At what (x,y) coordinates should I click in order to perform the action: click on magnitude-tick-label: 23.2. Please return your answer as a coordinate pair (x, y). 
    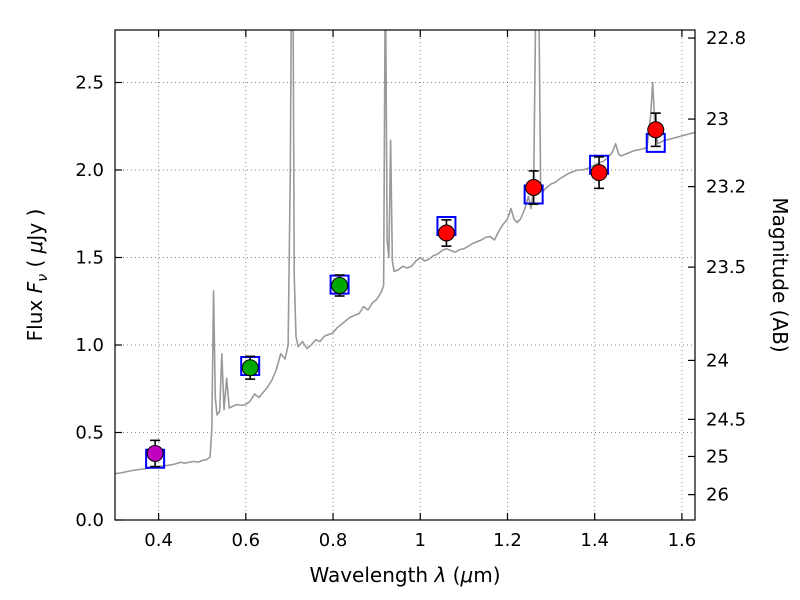
    Looking at the image, I should click on (726, 187).